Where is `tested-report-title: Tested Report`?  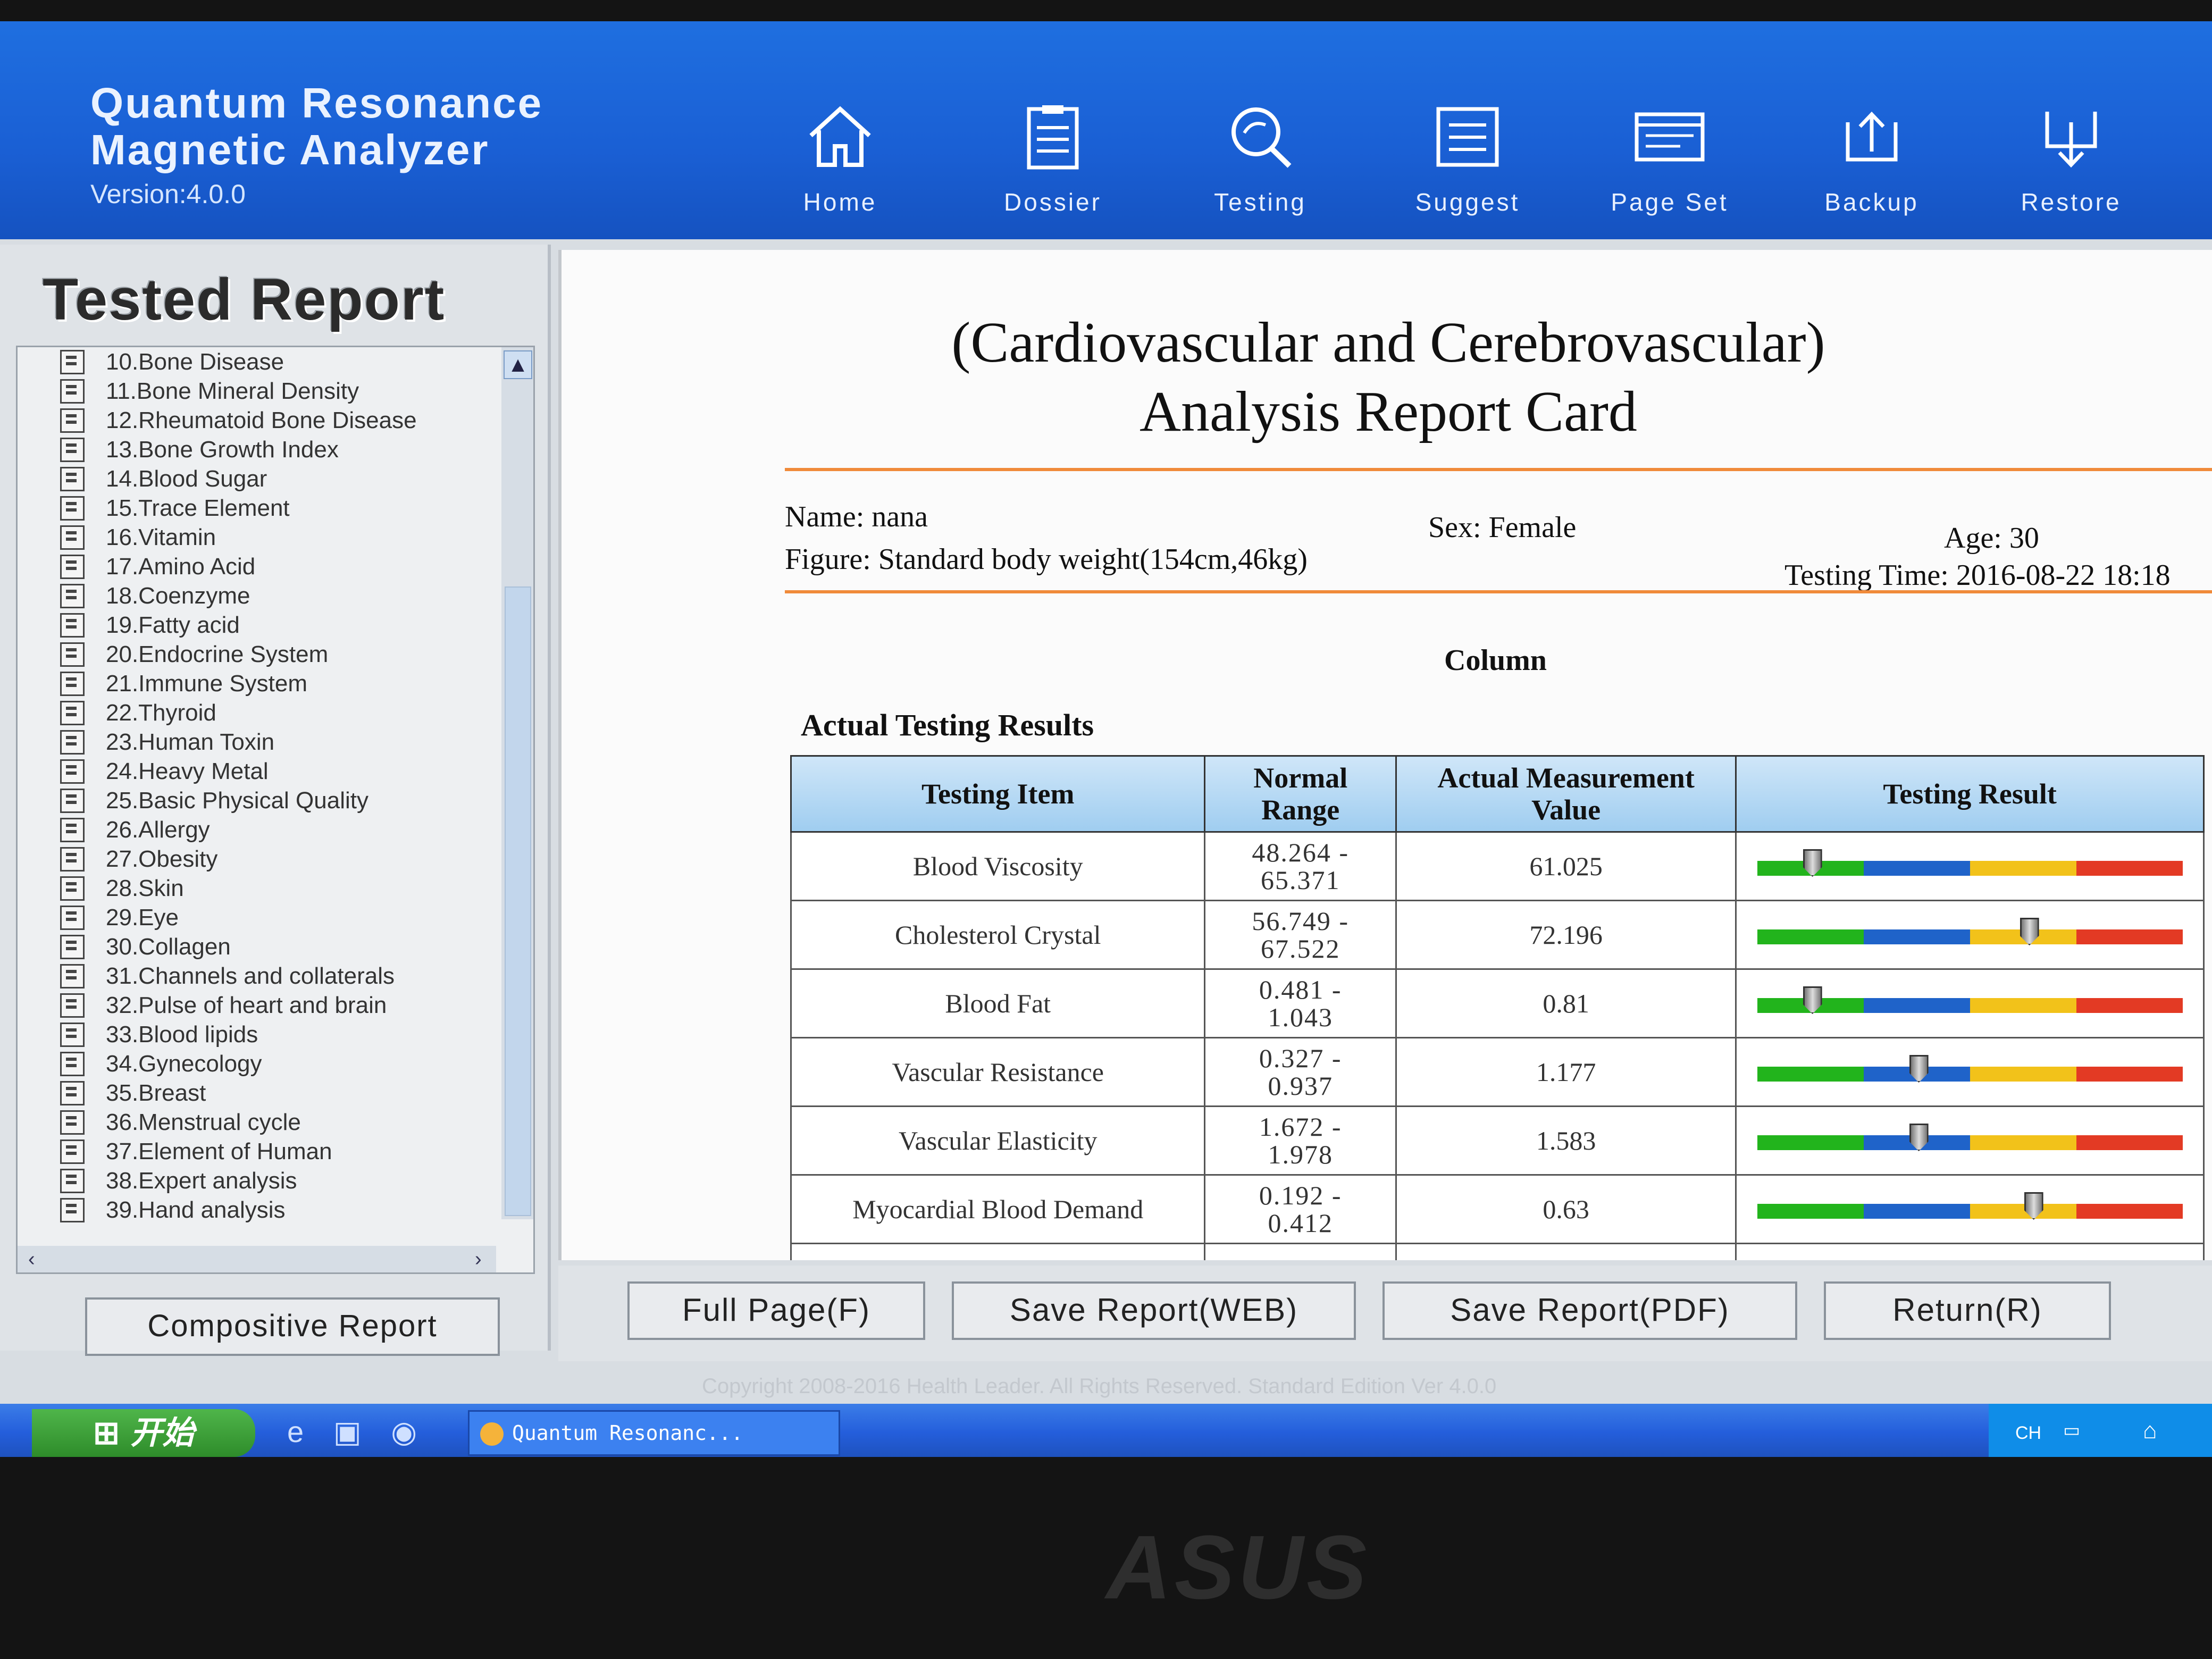
tested-report-title: Tested Report is located at coordinates (244, 299).